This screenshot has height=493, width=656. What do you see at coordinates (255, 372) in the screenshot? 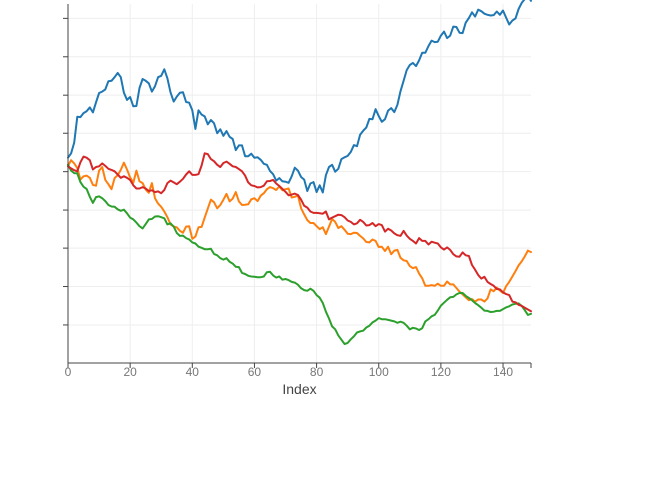
I see `x-tick-label: 60` at bounding box center [255, 372].